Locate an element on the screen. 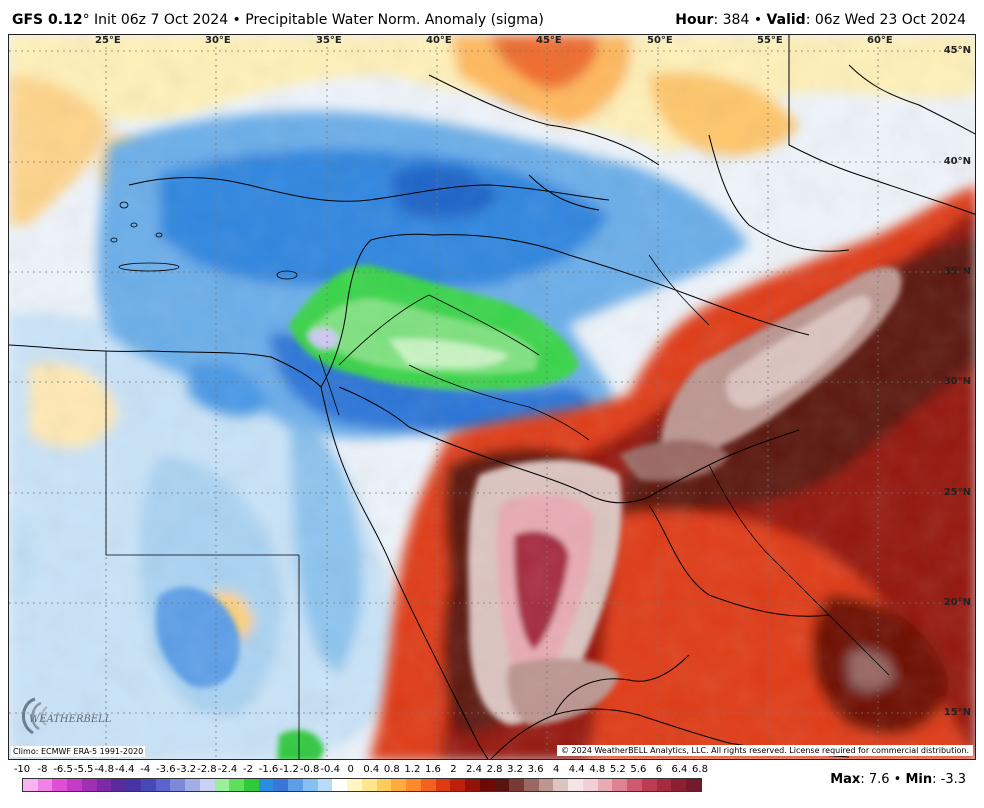 The height and width of the screenshot is (808, 984). max-value: 7.6 is located at coordinates (879, 779).